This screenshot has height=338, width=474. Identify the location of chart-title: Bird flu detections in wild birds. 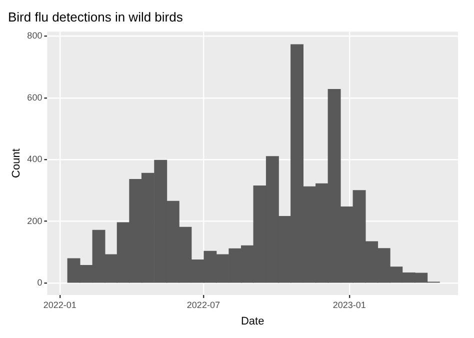
(96, 16).